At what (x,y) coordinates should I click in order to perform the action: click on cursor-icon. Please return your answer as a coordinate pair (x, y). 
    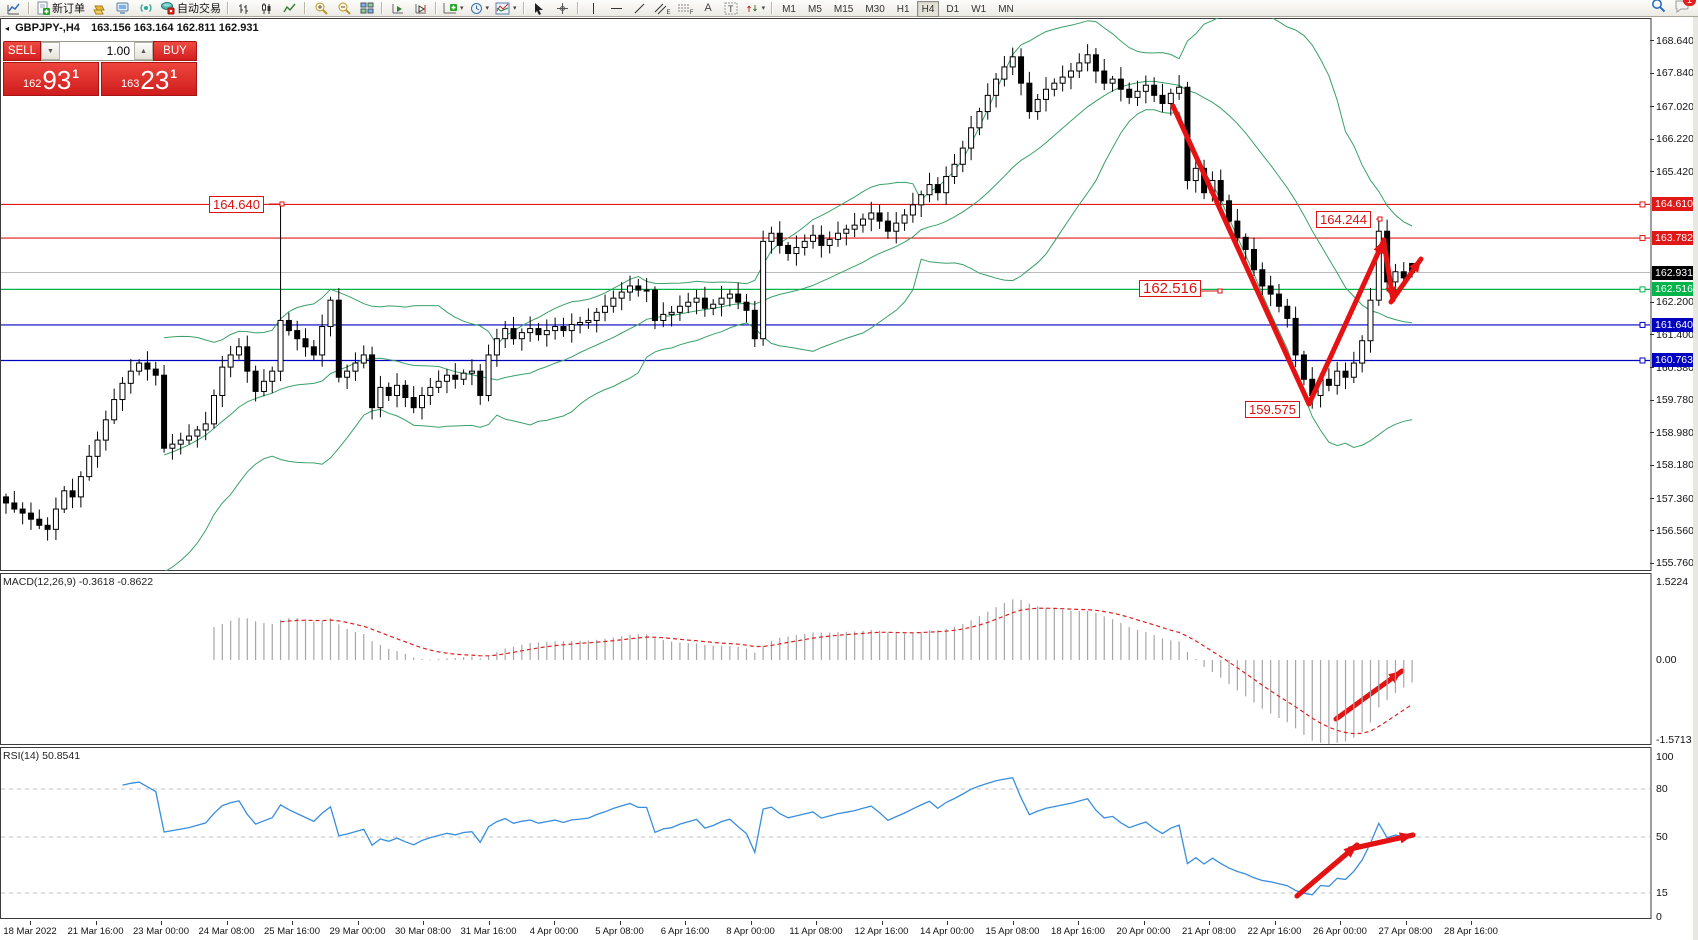
    Looking at the image, I should click on (539, 8).